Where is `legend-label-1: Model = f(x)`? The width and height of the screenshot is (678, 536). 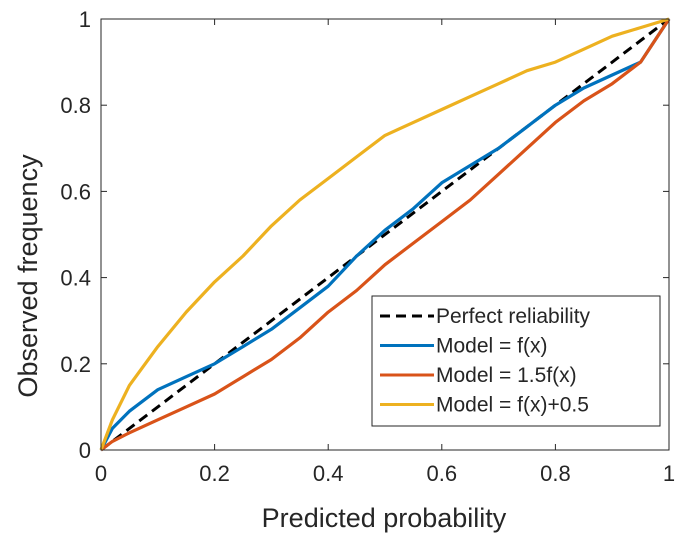 legend-label-1: Model = f(x) is located at coordinates (491, 346).